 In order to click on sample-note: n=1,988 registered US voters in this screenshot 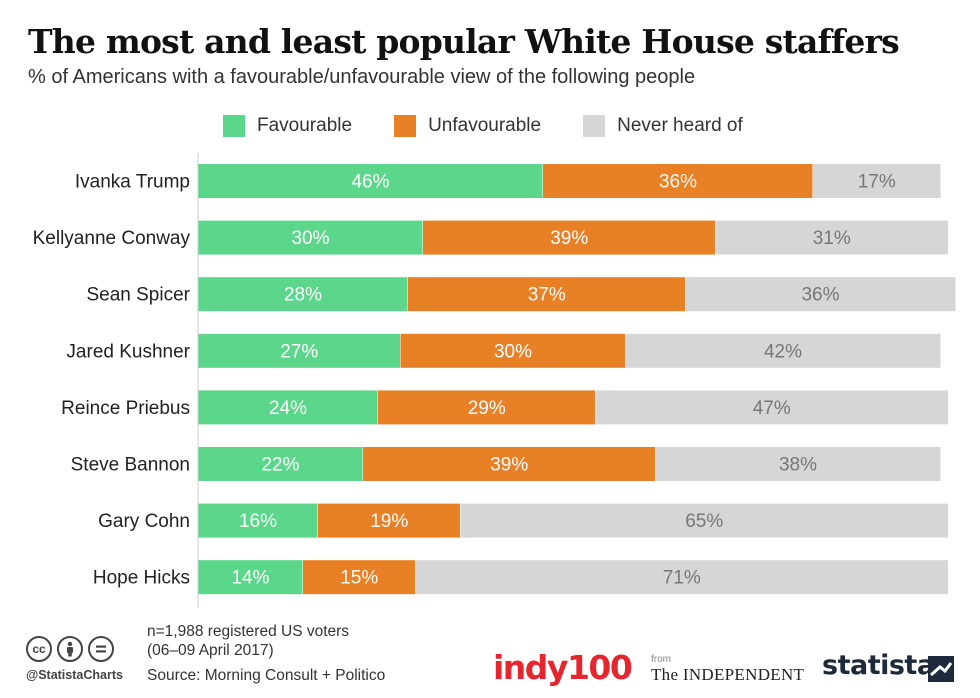, I will do `click(248, 631)`.